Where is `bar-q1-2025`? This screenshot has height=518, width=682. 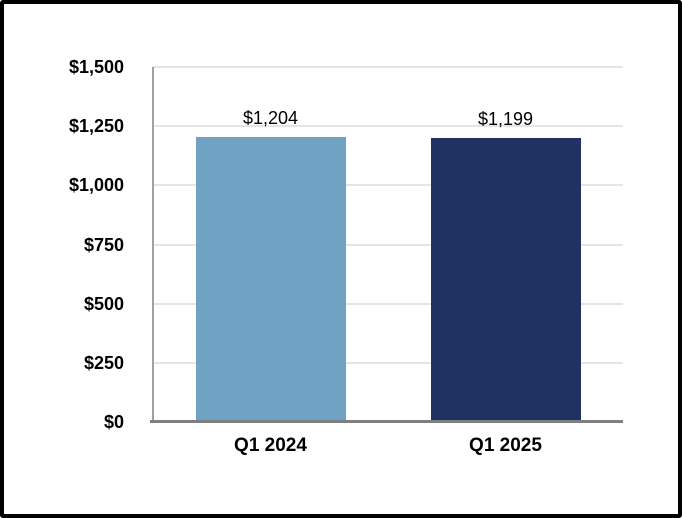 bar-q1-2025 is located at coordinates (505, 280).